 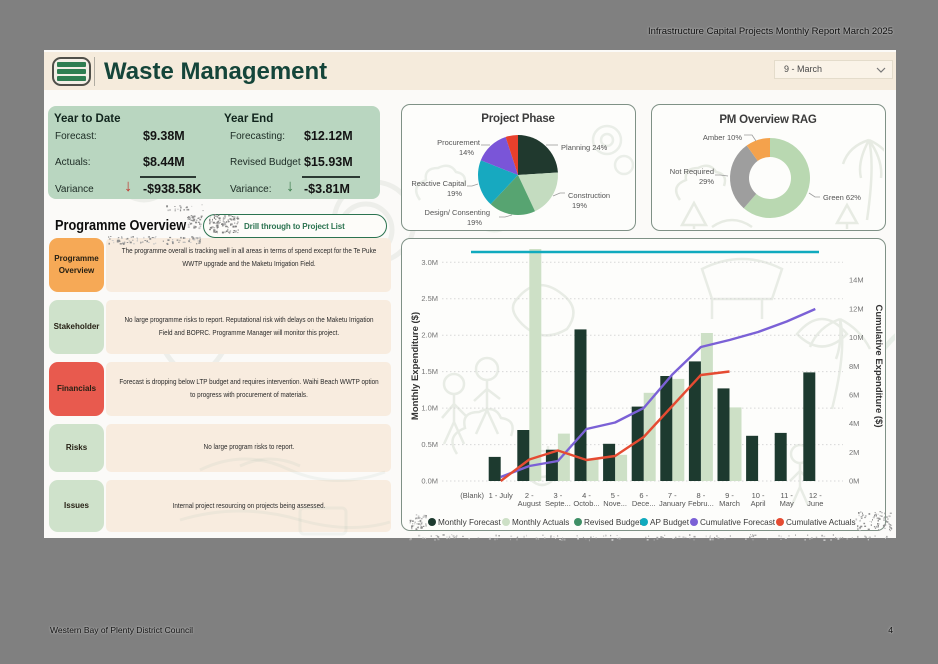 What do you see at coordinates (729, 495) in the screenshot?
I see `svg-text: 9 -` at bounding box center [729, 495].